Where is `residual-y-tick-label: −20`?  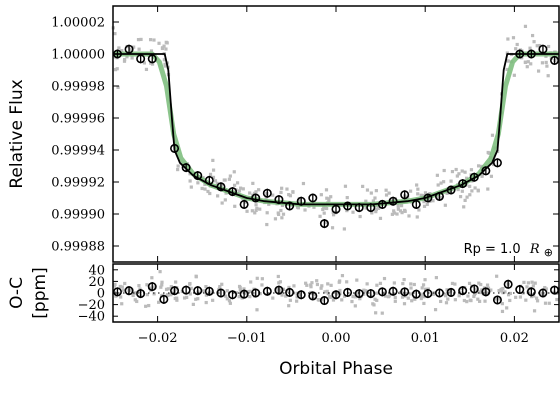 residual-y-tick-label: −20 is located at coordinates (91, 305).